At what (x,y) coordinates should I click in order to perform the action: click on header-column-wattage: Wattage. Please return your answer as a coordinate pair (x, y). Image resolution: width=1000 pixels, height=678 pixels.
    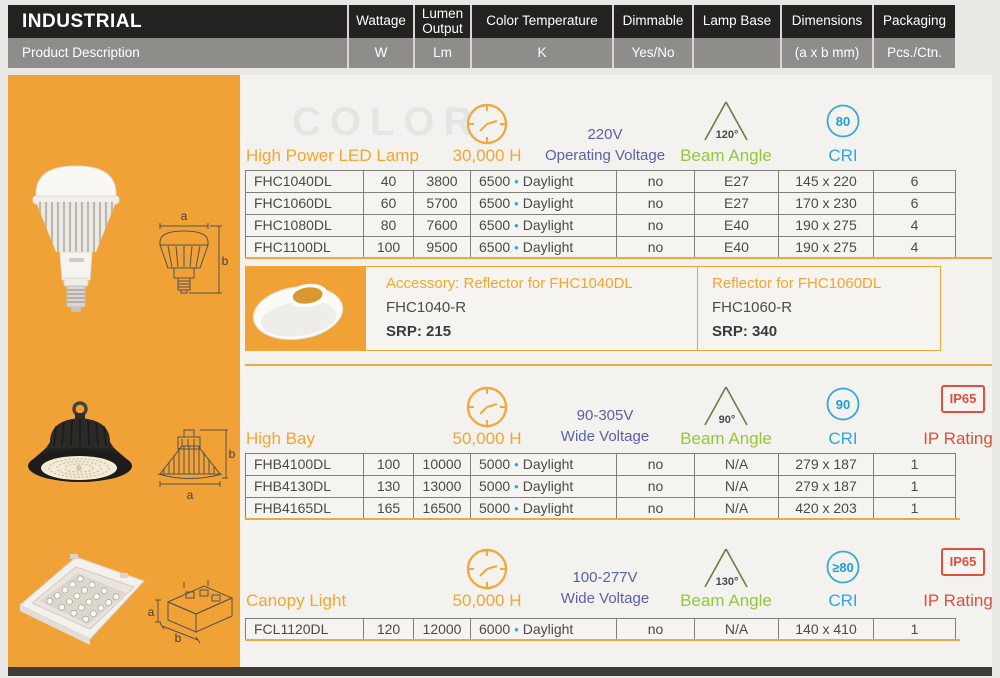
    Looking at the image, I should click on (380, 21).